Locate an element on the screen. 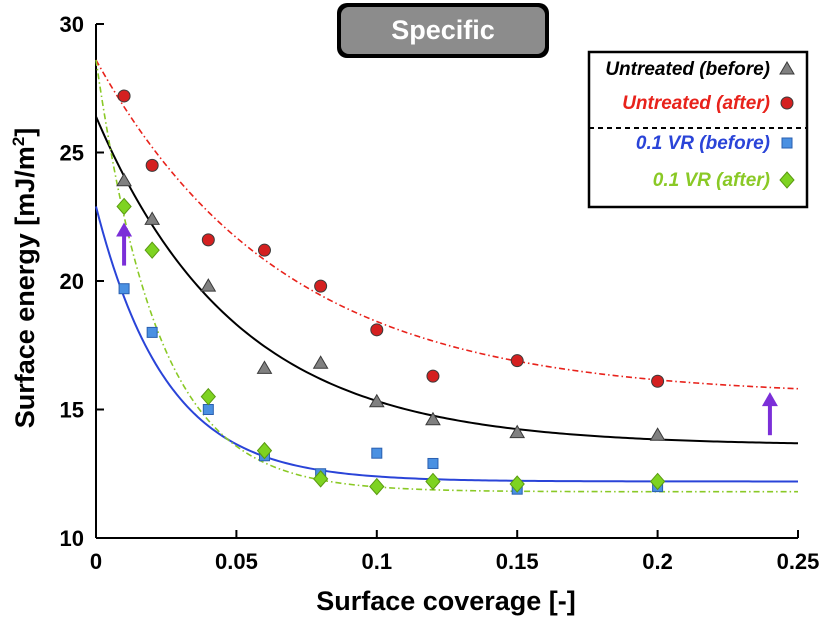 This screenshot has width=831, height=621. legend-marker-untreated-before is located at coordinates (787, 68).